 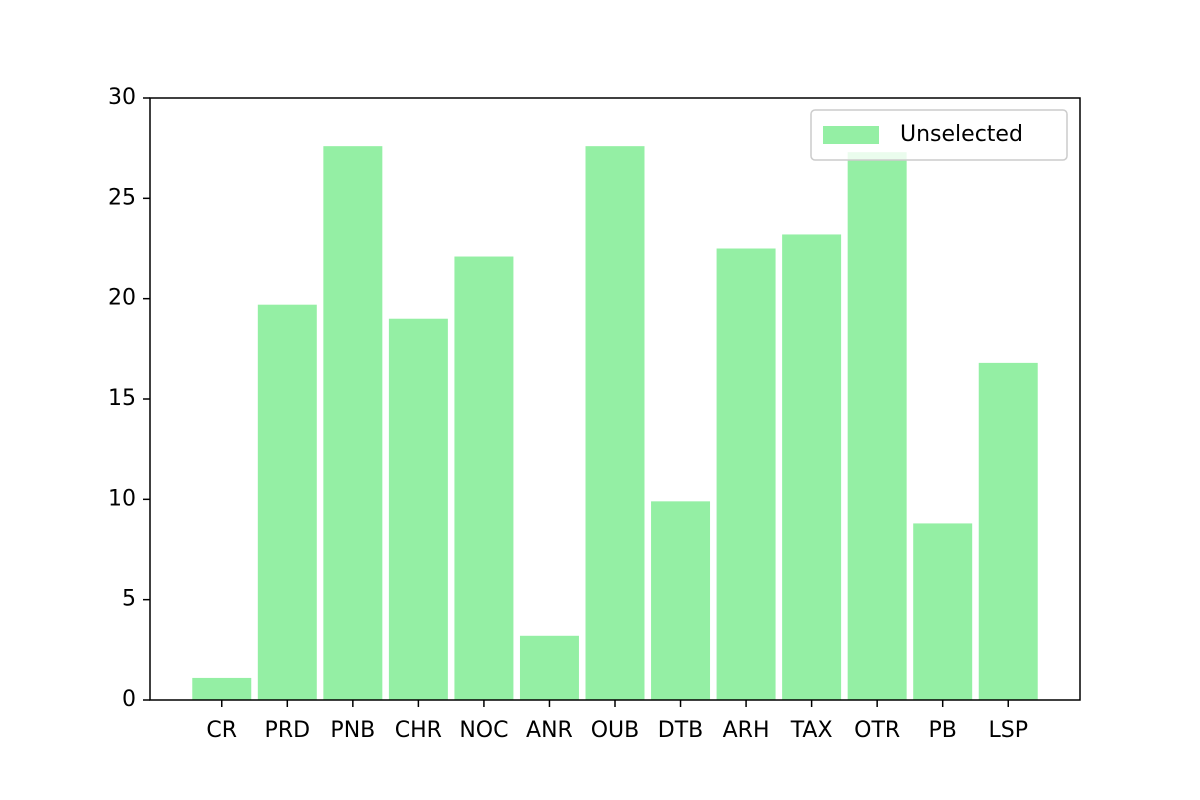 I want to click on y-tick-label: 20, so click(x=122, y=298).